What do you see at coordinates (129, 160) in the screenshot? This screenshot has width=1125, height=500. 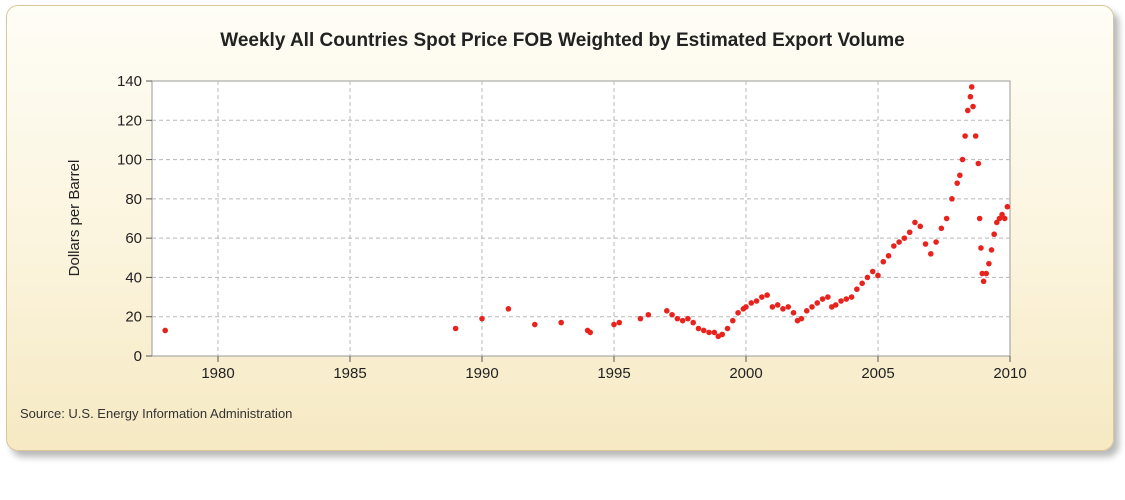 I see `y-tick-label: 100` at bounding box center [129, 160].